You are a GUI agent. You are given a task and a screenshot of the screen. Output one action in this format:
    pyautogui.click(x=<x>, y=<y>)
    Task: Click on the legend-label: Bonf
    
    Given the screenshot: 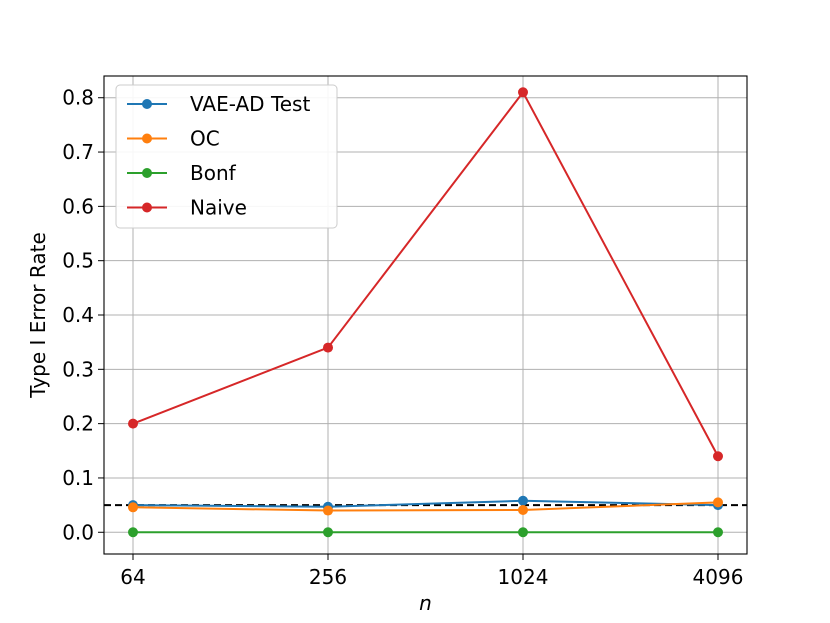 What is the action you would take?
    pyautogui.click(x=213, y=173)
    